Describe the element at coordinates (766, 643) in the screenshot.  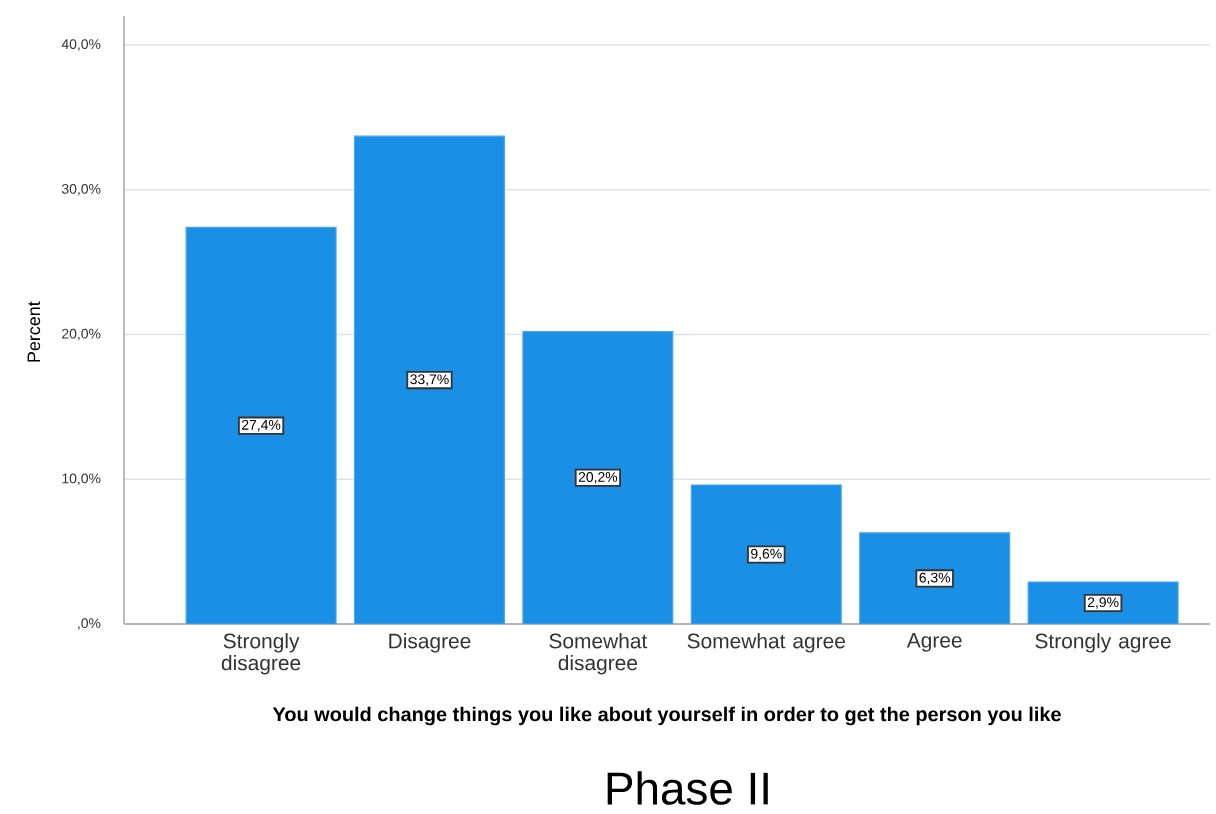
I see `x-tick-label: Somewhat agree` at that location.